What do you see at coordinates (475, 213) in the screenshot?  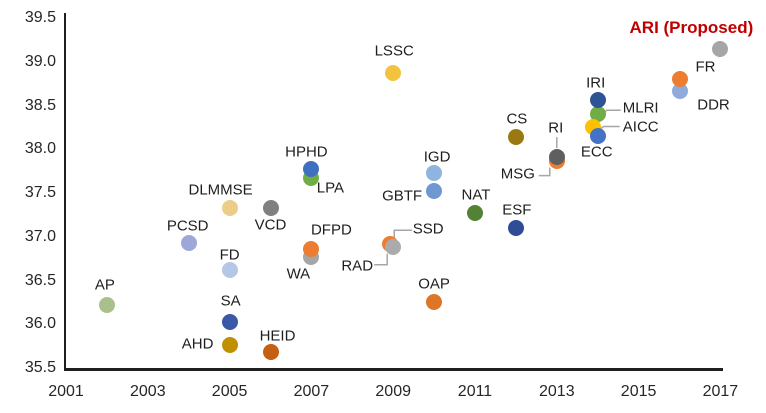 I see `data-point-nat` at bounding box center [475, 213].